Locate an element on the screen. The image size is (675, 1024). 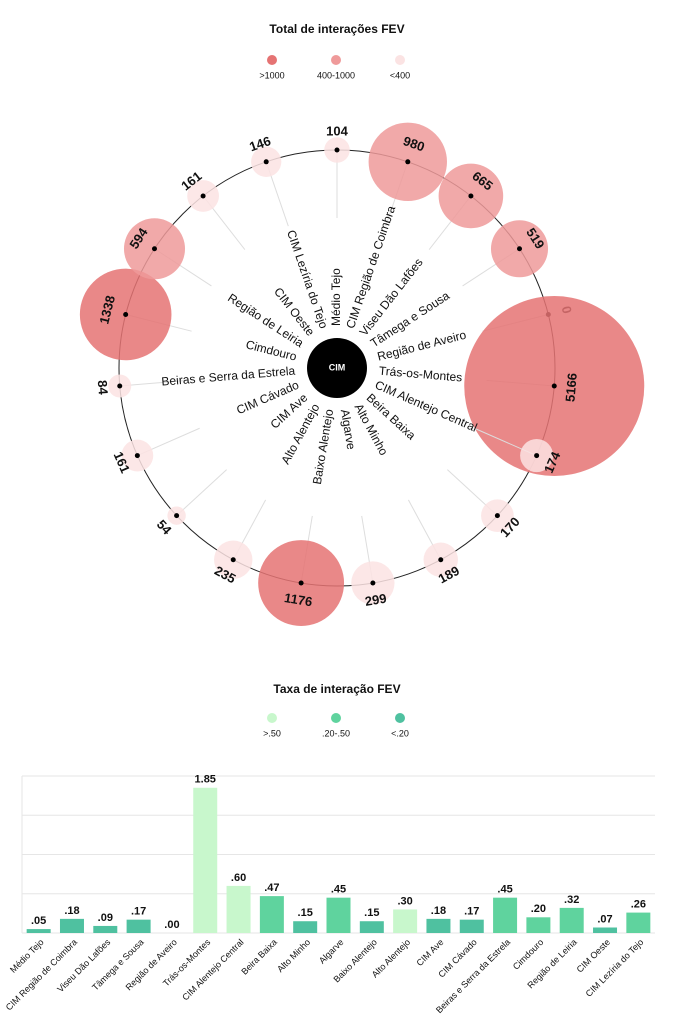
value-label: .32 is located at coordinates (571, 900).